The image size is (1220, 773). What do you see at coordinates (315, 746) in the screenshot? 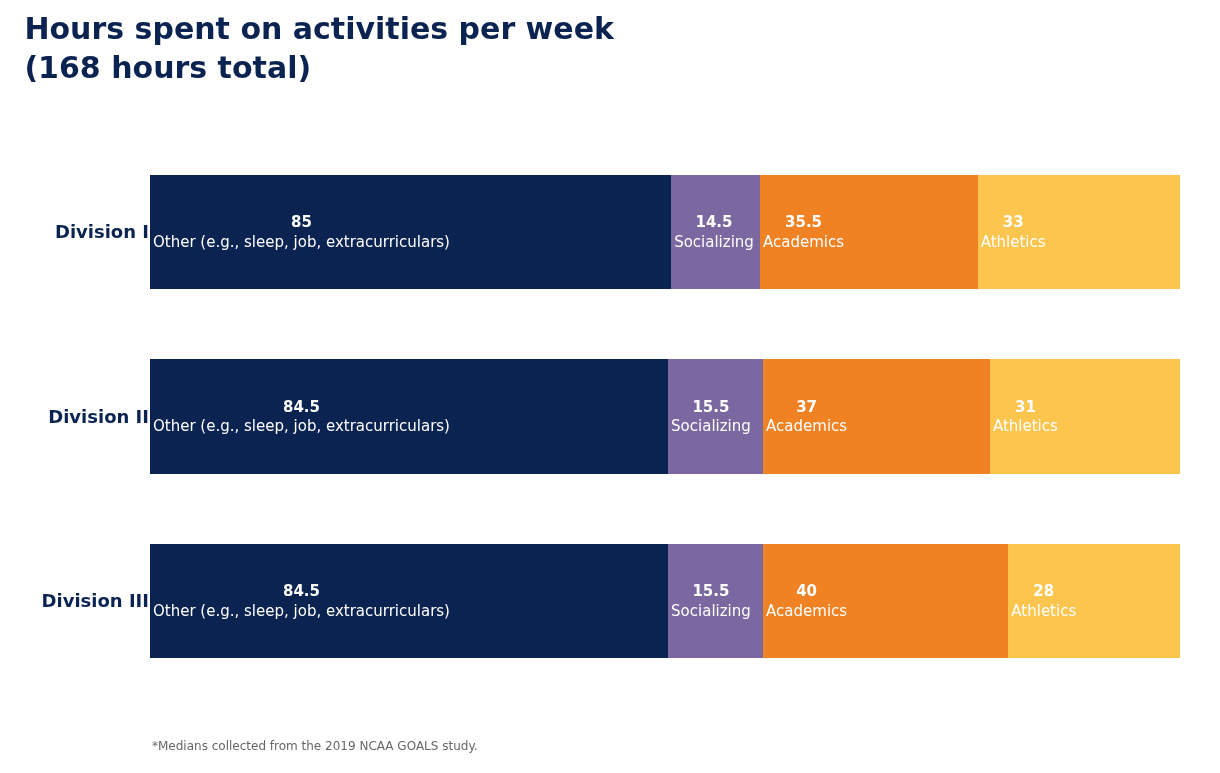
I see `text: *Medians collected from the 2019 NCAA GOALS study.` at bounding box center [315, 746].